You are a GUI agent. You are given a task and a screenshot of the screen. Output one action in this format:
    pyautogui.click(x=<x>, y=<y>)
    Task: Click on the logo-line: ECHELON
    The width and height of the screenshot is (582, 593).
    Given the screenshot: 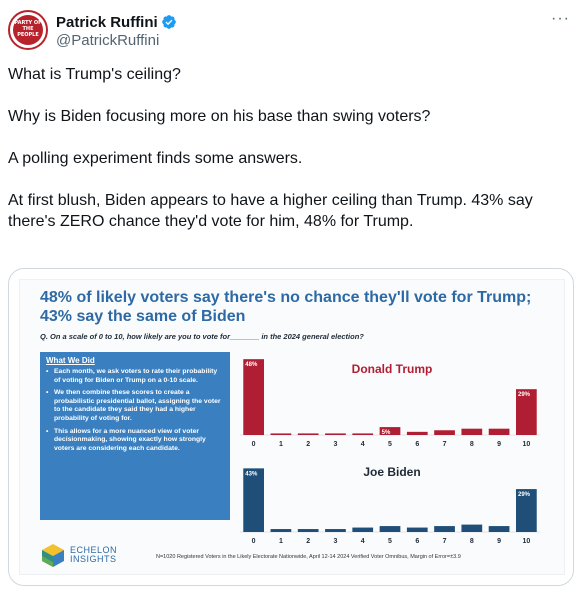 What is the action you would take?
    pyautogui.click(x=94, y=550)
    